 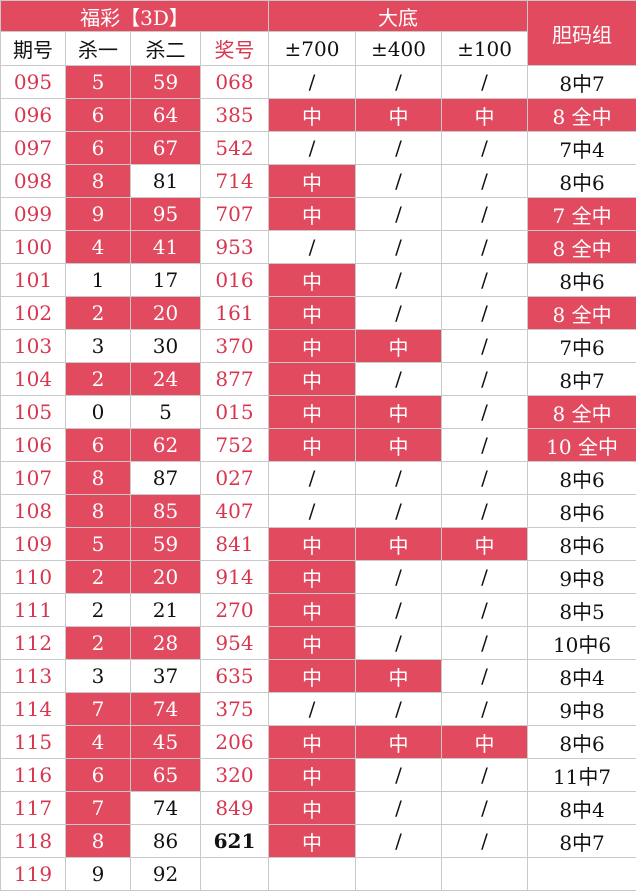 I want to click on header-dadi: 大底, so click(x=398, y=16).